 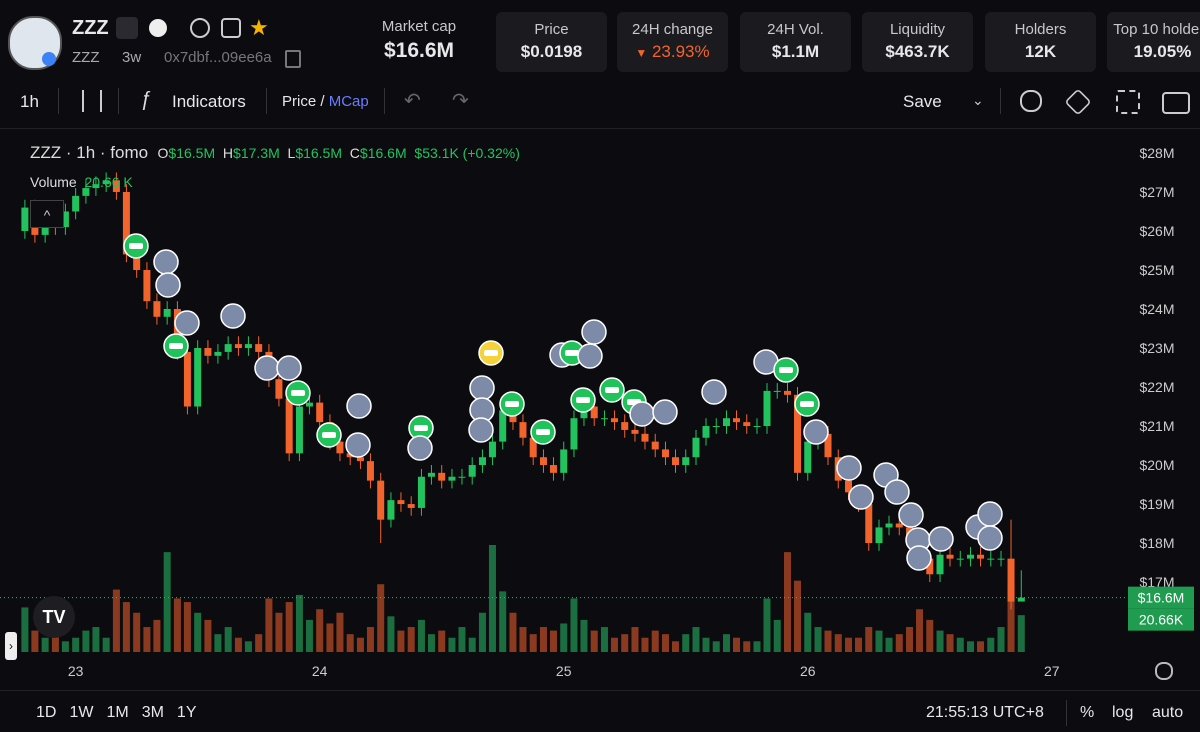 What do you see at coordinates (231, 28) in the screenshot?
I see `search-icon` at bounding box center [231, 28].